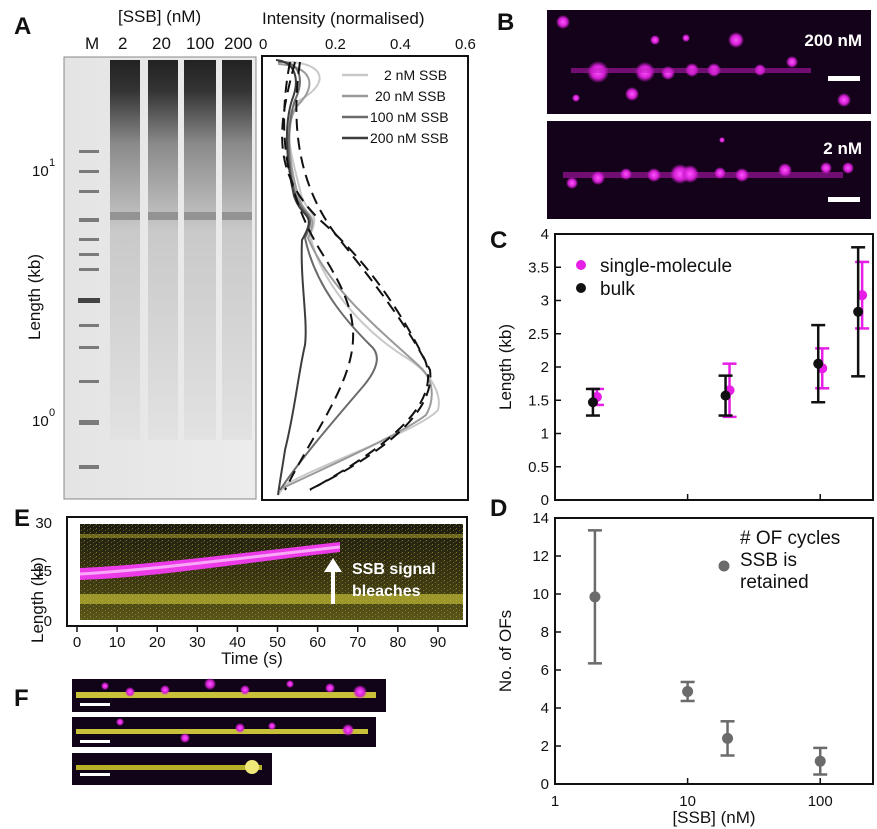 The height and width of the screenshot is (829, 877). Describe the element at coordinates (768, 560) in the screenshot. I see `legend-line: SSB is` at that location.